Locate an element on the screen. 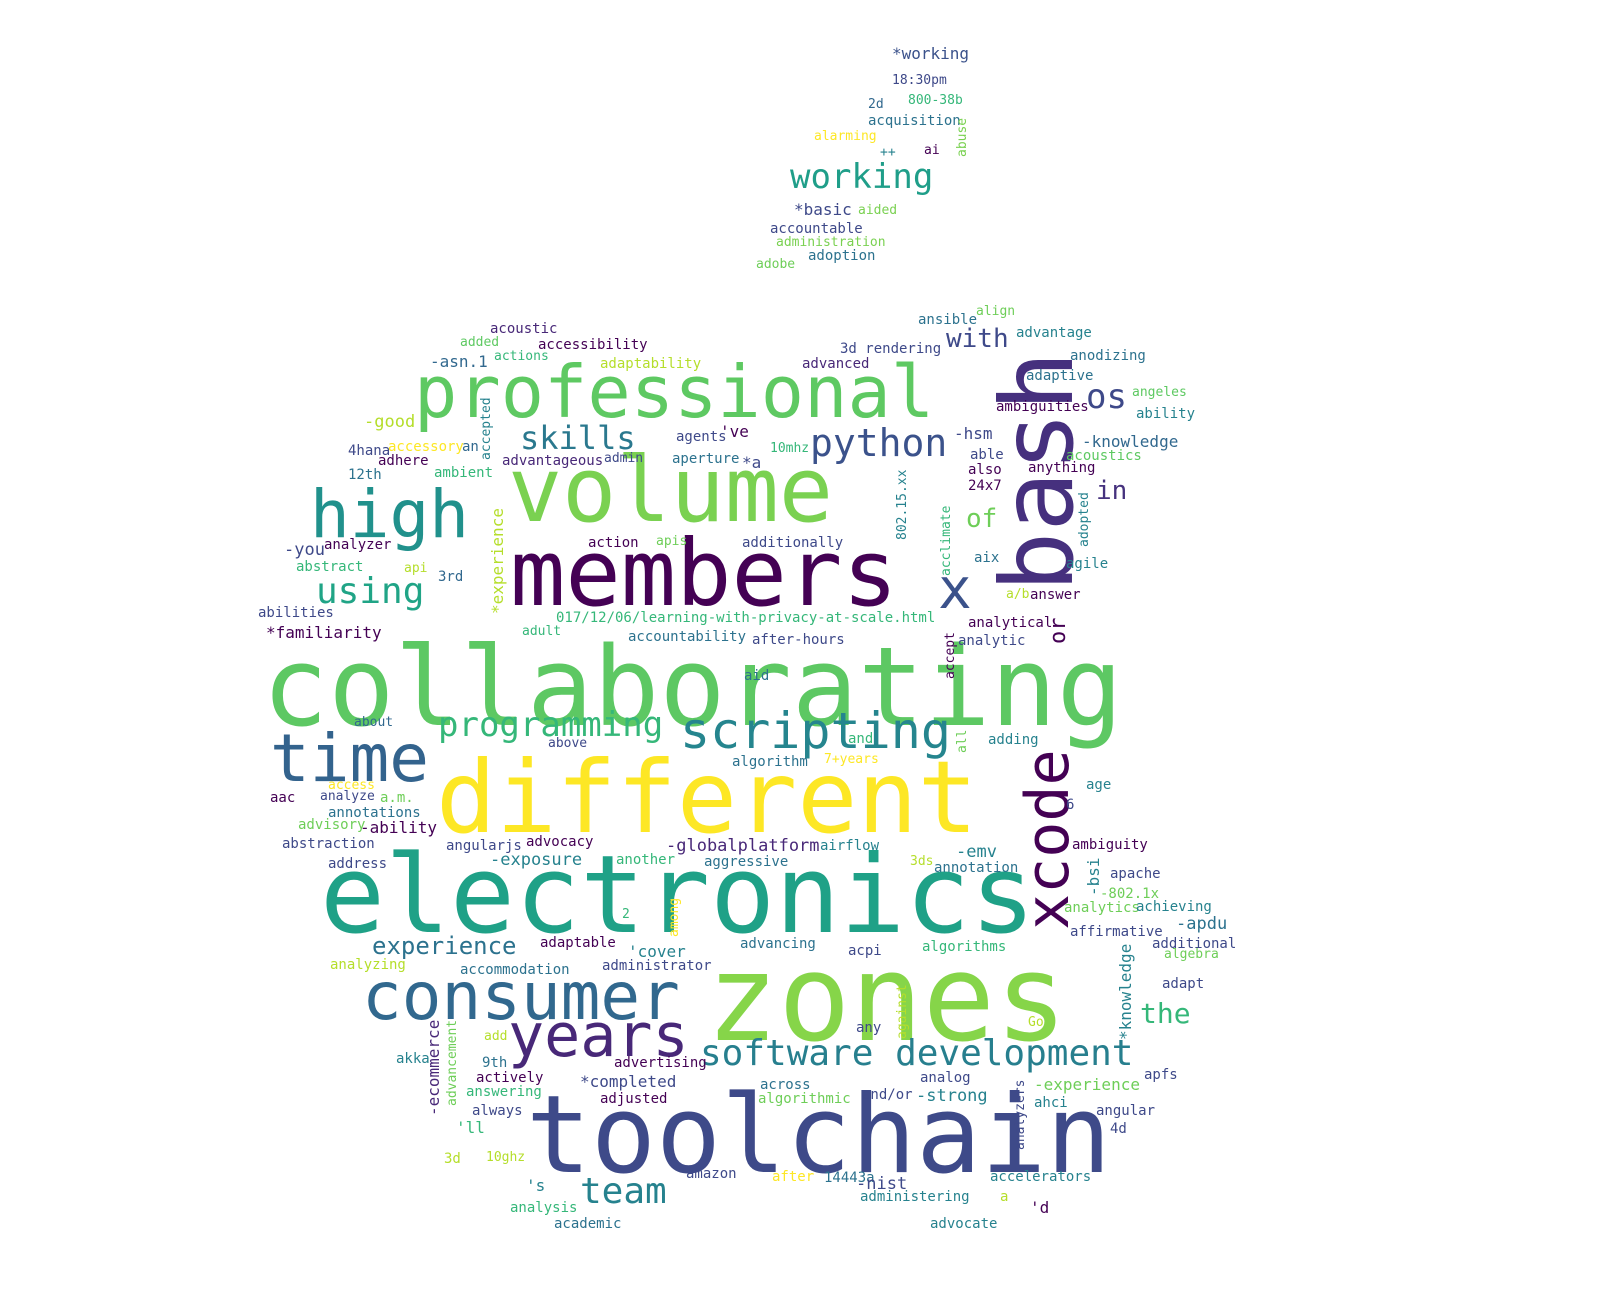 The width and height of the screenshot is (1600, 1294). word-aac: aac is located at coordinates (283, 798).